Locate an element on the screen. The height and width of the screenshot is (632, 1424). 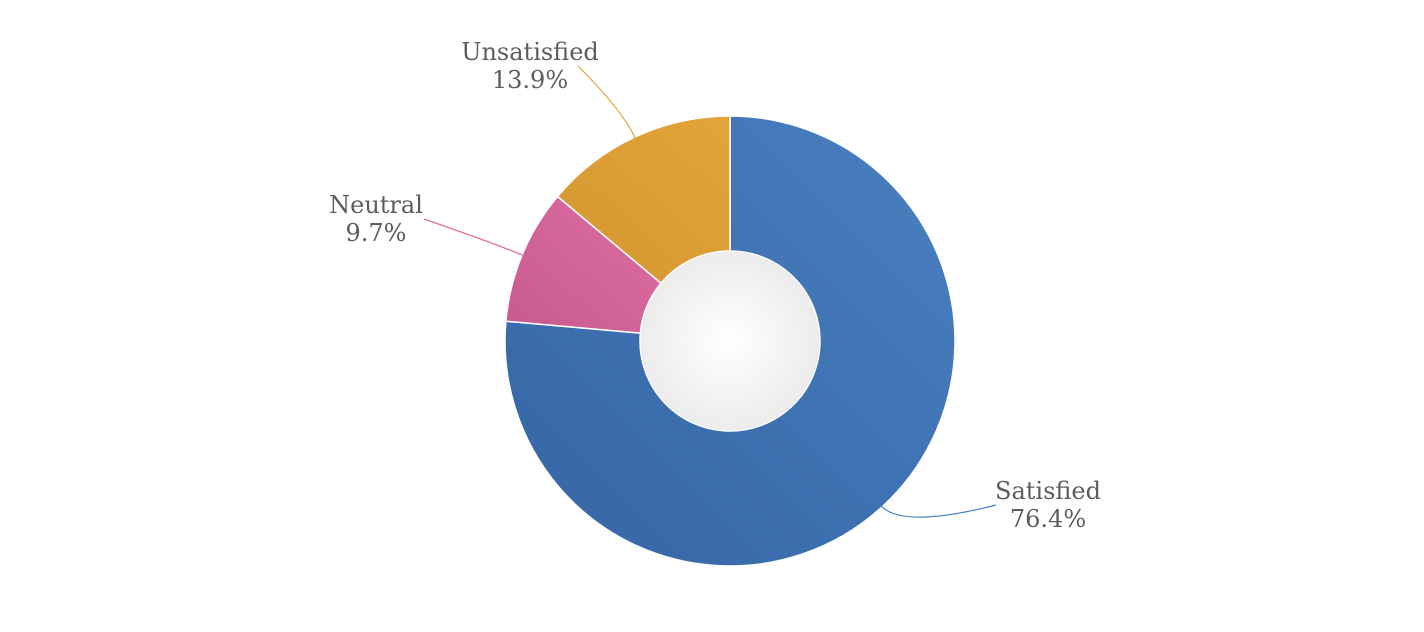
slice-value-unsatisfied: 13.9% is located at coordinates (530, 80).